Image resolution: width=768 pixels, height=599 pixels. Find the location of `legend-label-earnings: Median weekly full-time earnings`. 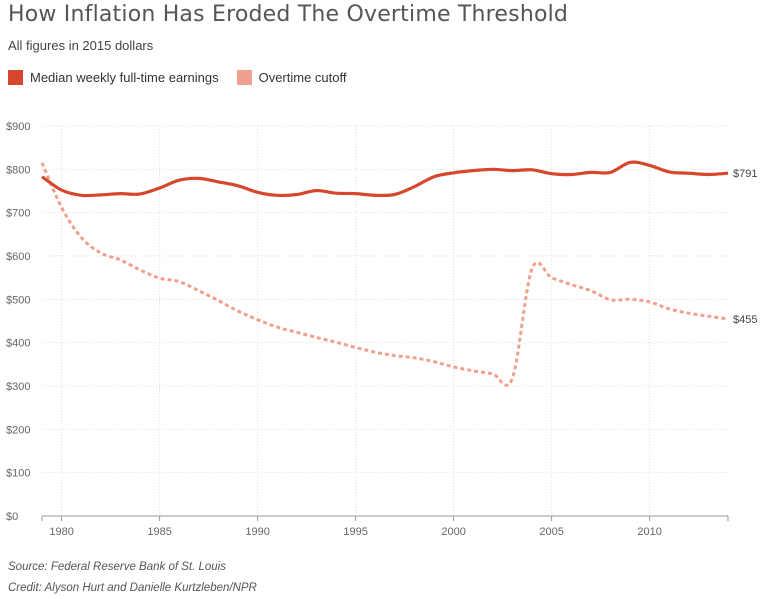

legend-label-earnings: Median weekly full-time earnings is located at coordinates (124, 77).